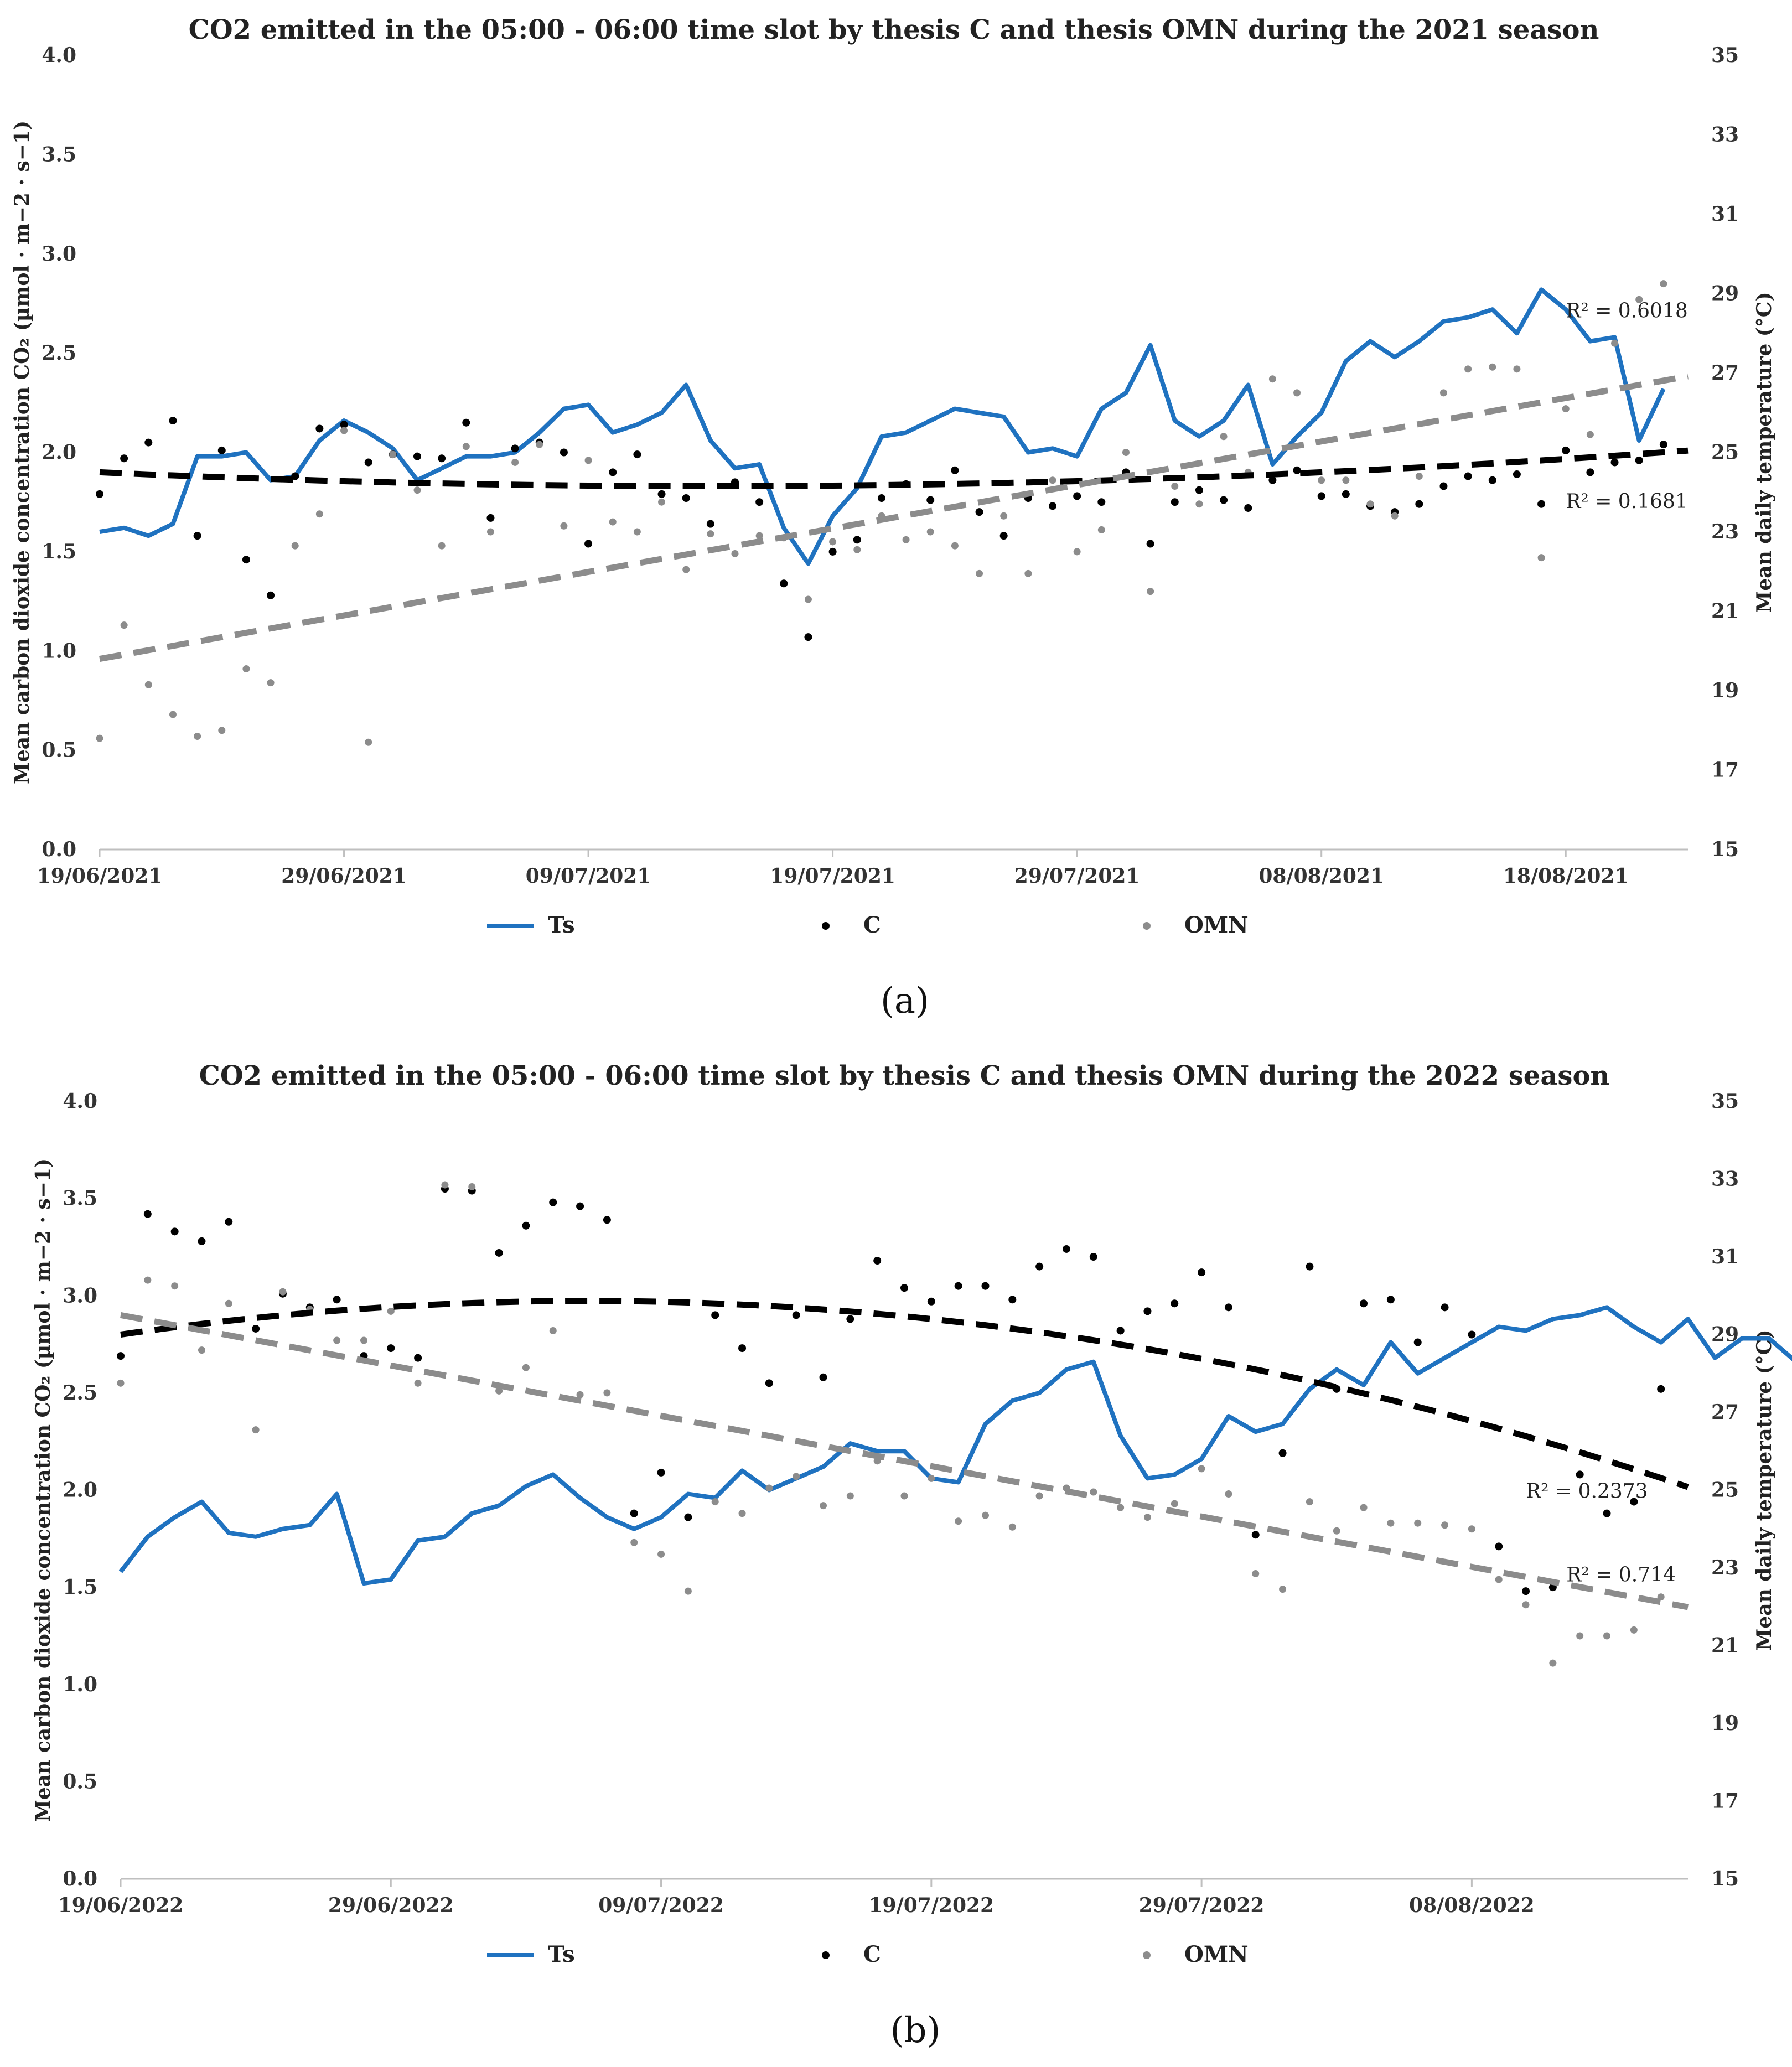  I want to click on y2-tick-label: 19, so click(1725, 1723).